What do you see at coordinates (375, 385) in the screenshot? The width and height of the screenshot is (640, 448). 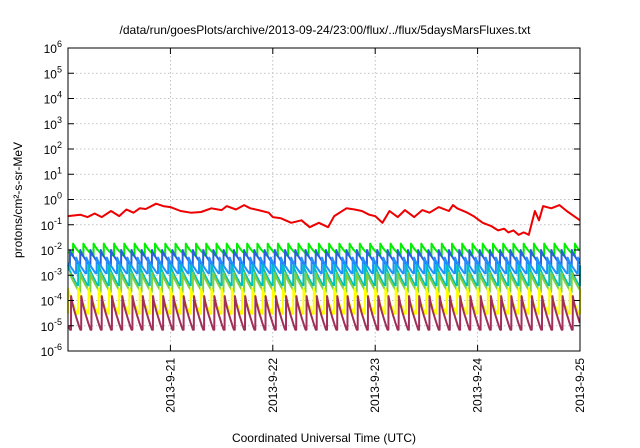 I see `x-tick-label: 2013-9-23` at bounding box center [375, 385].